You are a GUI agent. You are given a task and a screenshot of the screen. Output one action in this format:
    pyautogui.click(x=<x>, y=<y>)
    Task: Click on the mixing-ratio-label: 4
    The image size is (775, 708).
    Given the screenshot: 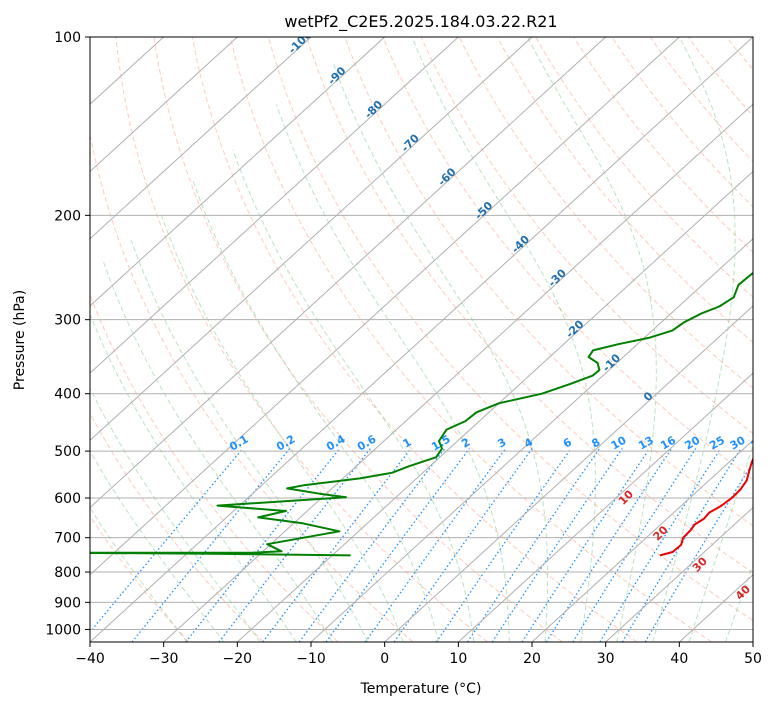 What is the action you would take?
    pyautogui.click(x=528, y=442)
    